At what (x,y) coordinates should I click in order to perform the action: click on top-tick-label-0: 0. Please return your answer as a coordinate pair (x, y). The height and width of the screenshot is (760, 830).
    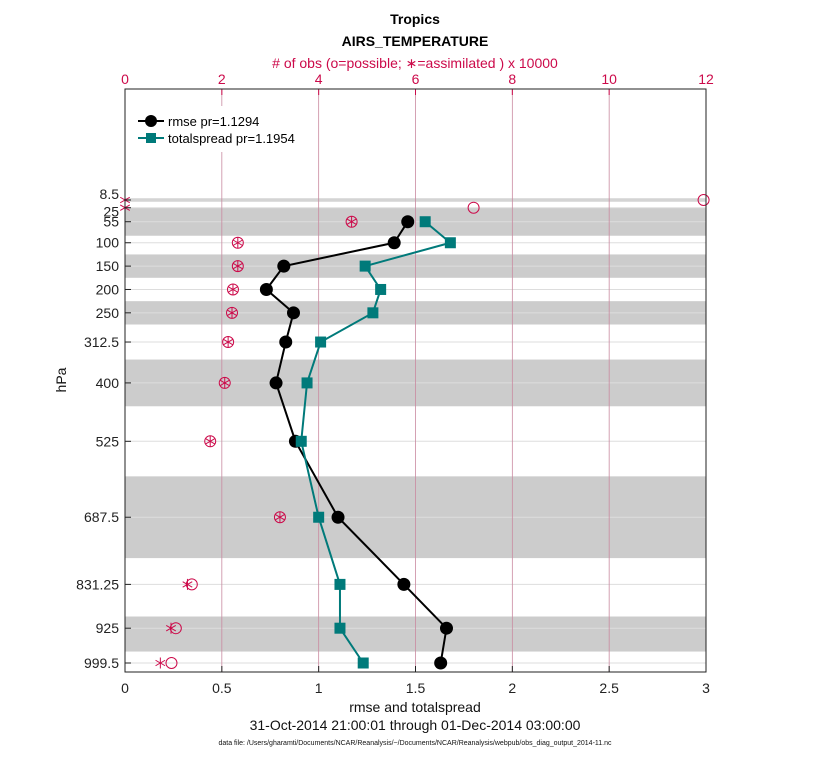
    Looking at the image, I should click on (125, 79).